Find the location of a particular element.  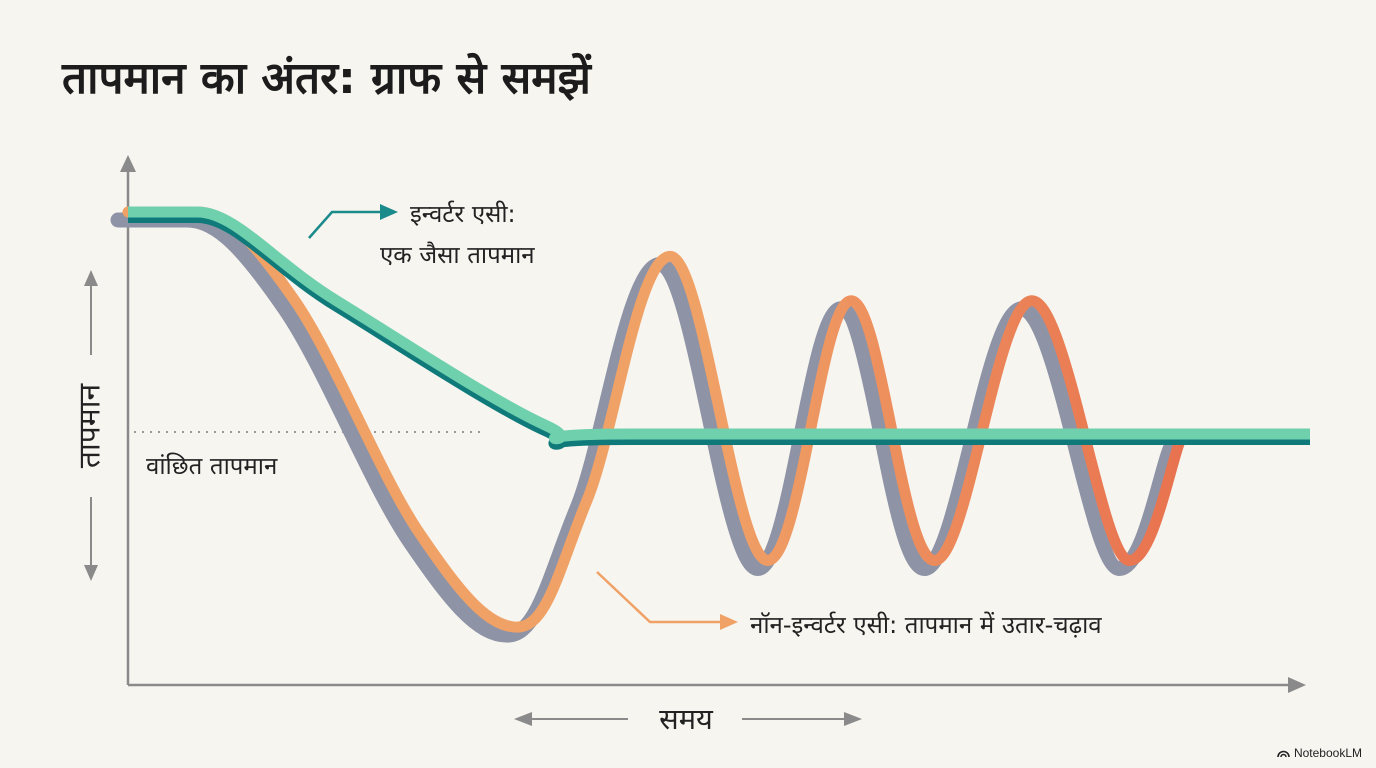

inverter-annotation-arrowhead is located at coordinates (389, 212).